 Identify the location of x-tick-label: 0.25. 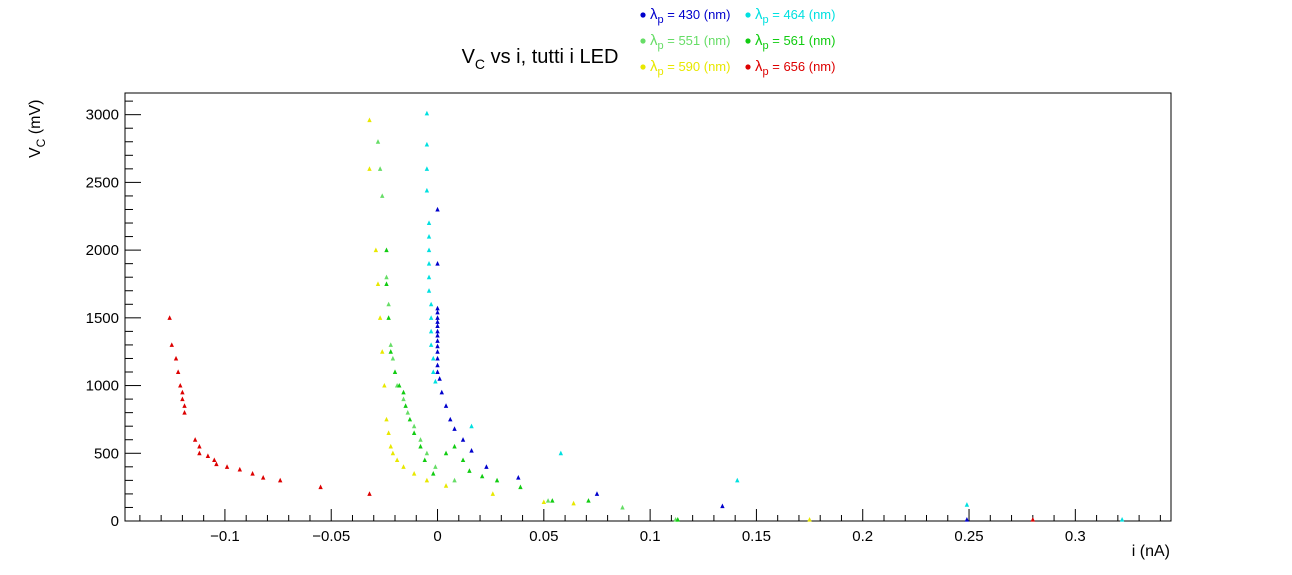
(968, 536).